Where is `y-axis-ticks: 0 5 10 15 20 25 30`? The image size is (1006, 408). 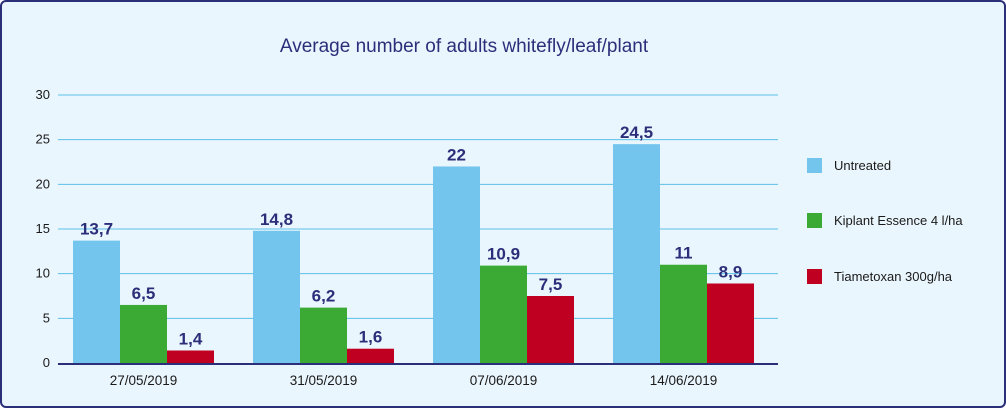
y-axis-ticks: 0 5 10 15 20 25 30 is located at coordinates (43, 228).